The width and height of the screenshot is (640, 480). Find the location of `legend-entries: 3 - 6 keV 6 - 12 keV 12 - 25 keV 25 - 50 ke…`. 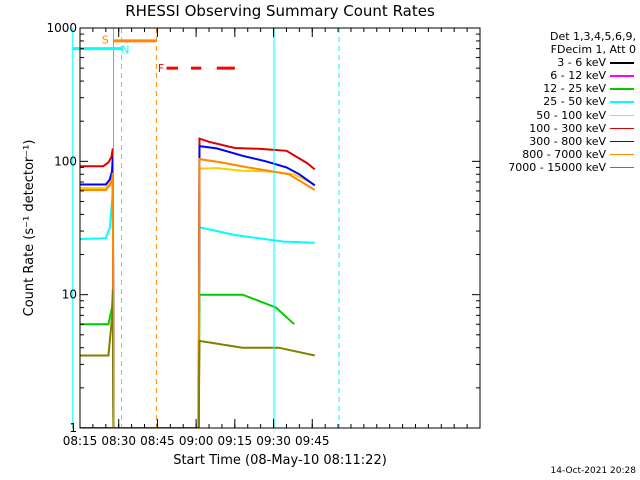

legend-entries: 3 - 6 keV 6 - 12 keV 12 - 25 keV 25 - 50 ke… is located at coordinates (560, 115).